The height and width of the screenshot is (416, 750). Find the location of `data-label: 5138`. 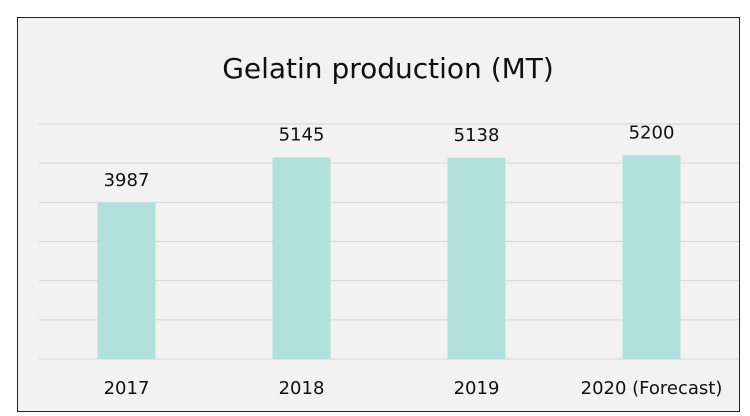

data-label: 5138 is located at coordinates (477, 135).